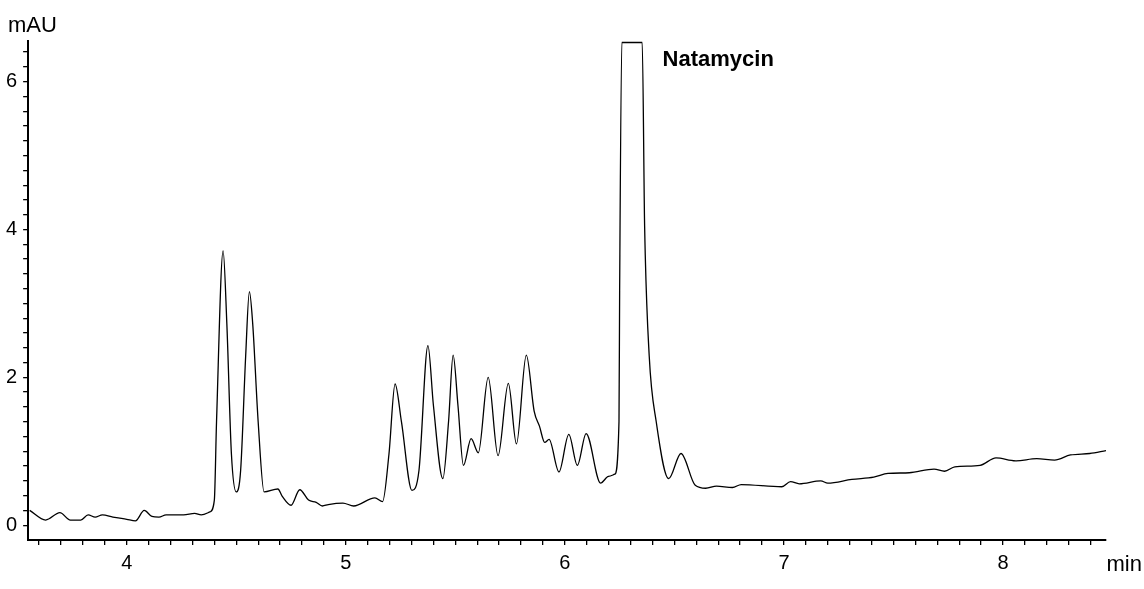 Image resolution: width=1144 pixels, height=589 pixels. Describe the element at coordinates (32, 25) in the screenshot. I see `y-axis-title: mAU` at that location.